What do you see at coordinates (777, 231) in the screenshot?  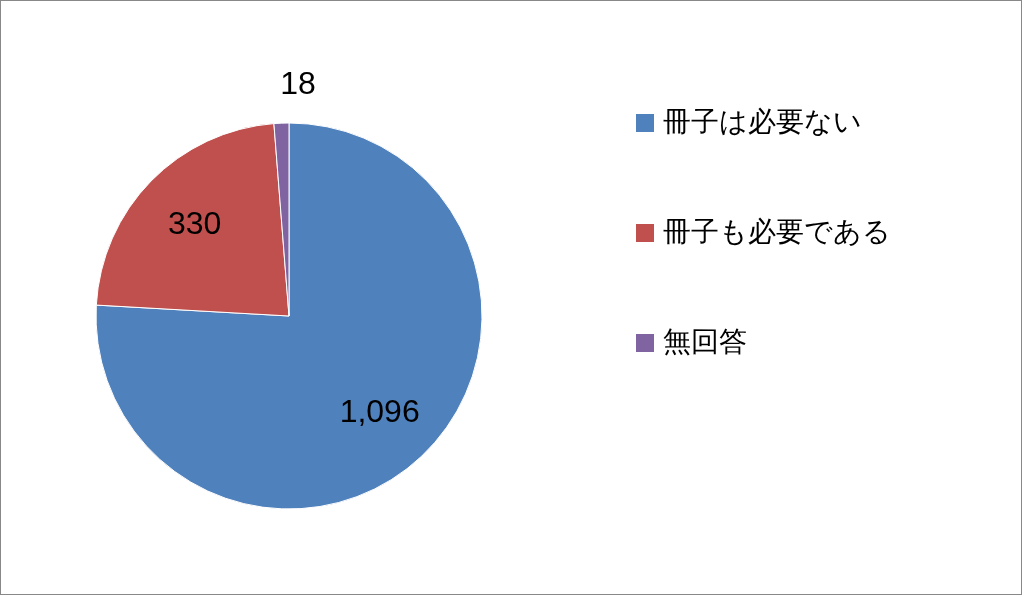 I see `legend-label: 冊子も必要である` at bounding box center [777, 231].